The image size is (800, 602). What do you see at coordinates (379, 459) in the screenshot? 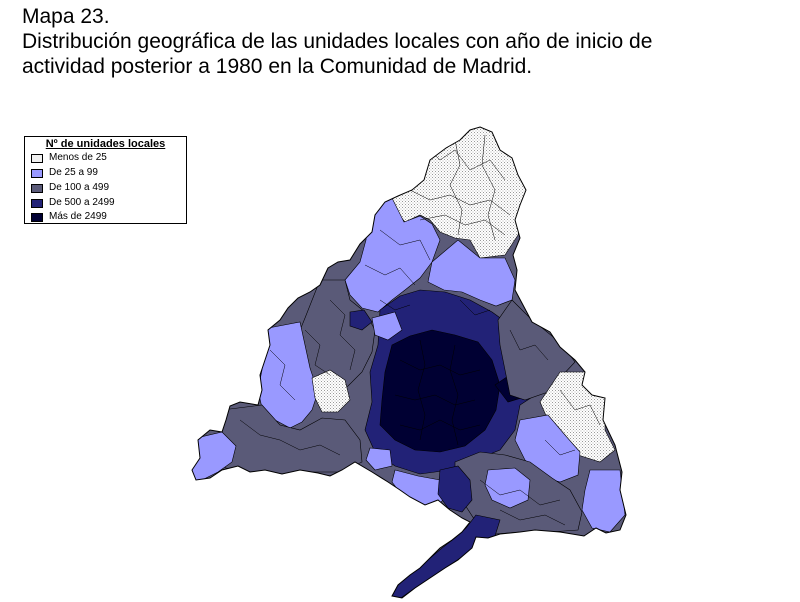
I see `region-southwest-small-blue` at bounding box center [379, 459].